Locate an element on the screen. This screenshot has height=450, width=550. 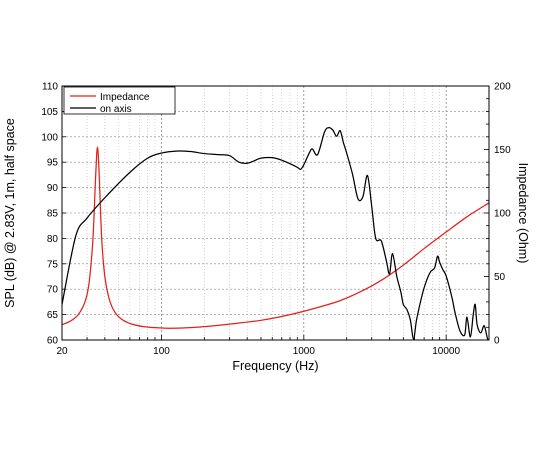
y-right-tick-label: 200 is located at coordinates (502, 87).